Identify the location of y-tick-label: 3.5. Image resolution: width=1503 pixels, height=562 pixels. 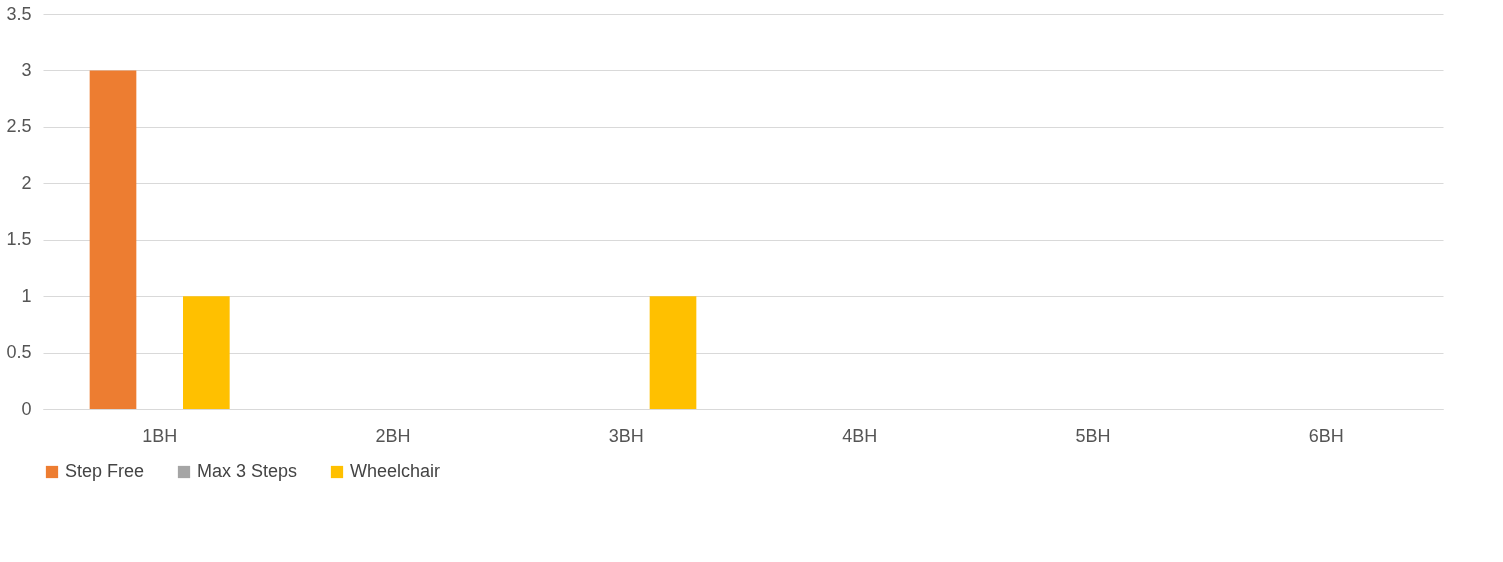
(19, 13).